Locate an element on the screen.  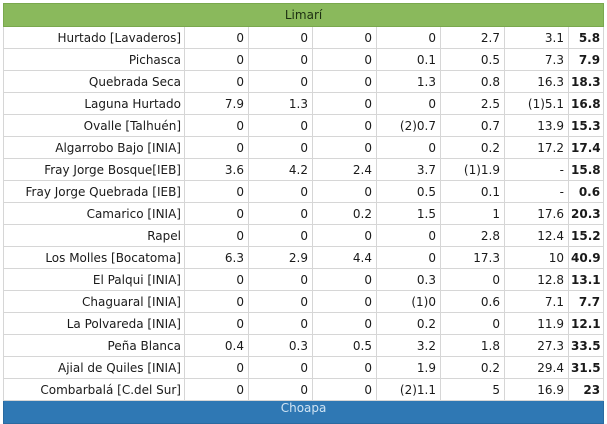
station-name: Quebrada Seca is located at coordinates (94, 81).